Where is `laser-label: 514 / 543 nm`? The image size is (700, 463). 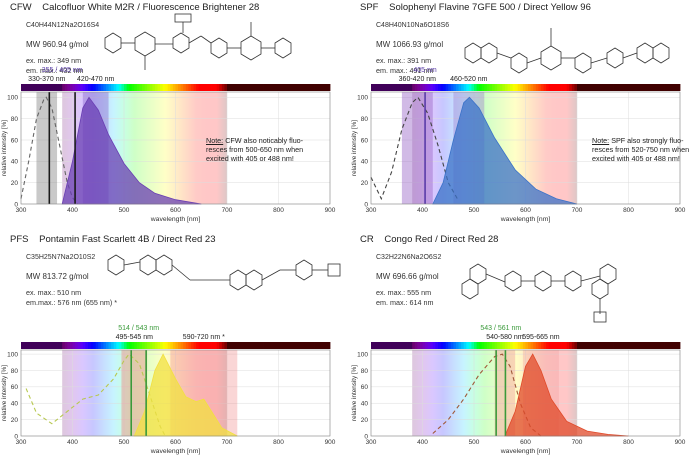 laser-label: 514 / 543 nm is located at coordinates (138, 328).